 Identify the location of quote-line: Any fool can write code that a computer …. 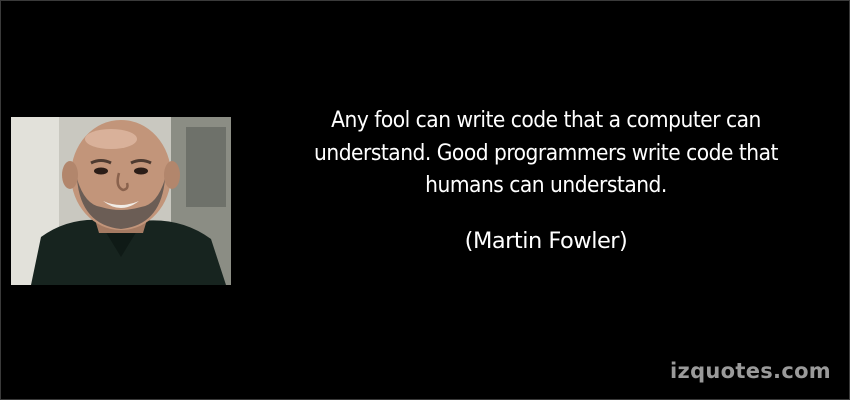
(546, 120).